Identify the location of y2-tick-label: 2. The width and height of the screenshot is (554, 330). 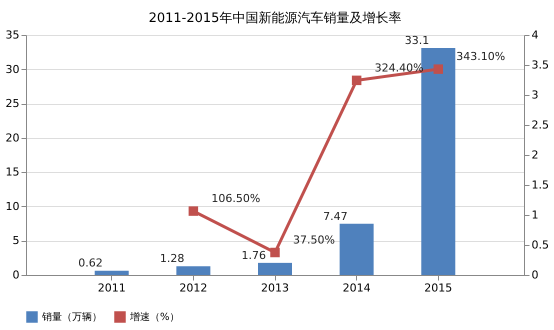
(535, 155).